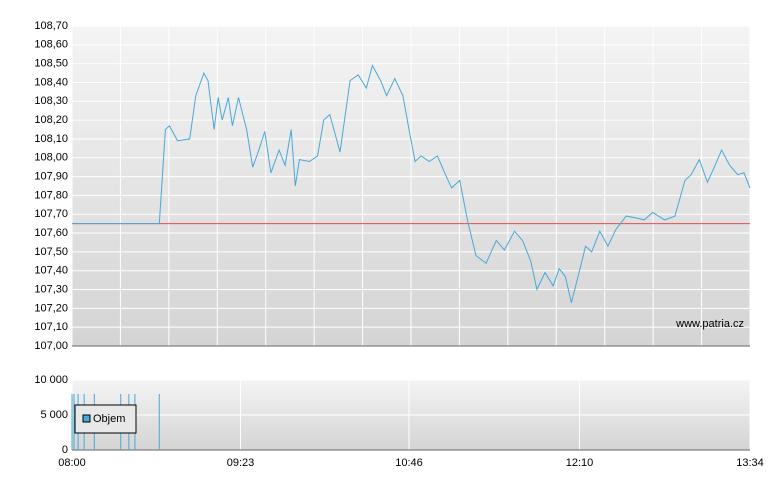  What do you see at coordinates (51, 82) in the screenshot?
I see `y-tick-label: 108,40` at bounding box center [51, 82].